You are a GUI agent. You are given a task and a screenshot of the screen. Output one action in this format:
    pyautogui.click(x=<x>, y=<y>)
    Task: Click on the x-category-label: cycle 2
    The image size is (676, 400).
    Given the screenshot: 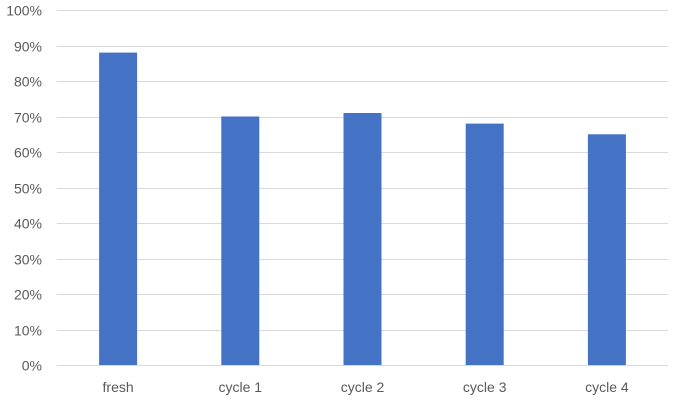 What is the action you would take?
    pyautogui.click(x=363, y=387)
    